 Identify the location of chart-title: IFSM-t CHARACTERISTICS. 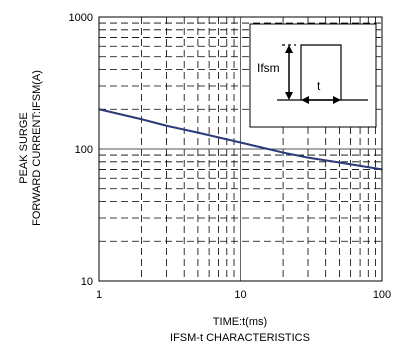
(240, 338).